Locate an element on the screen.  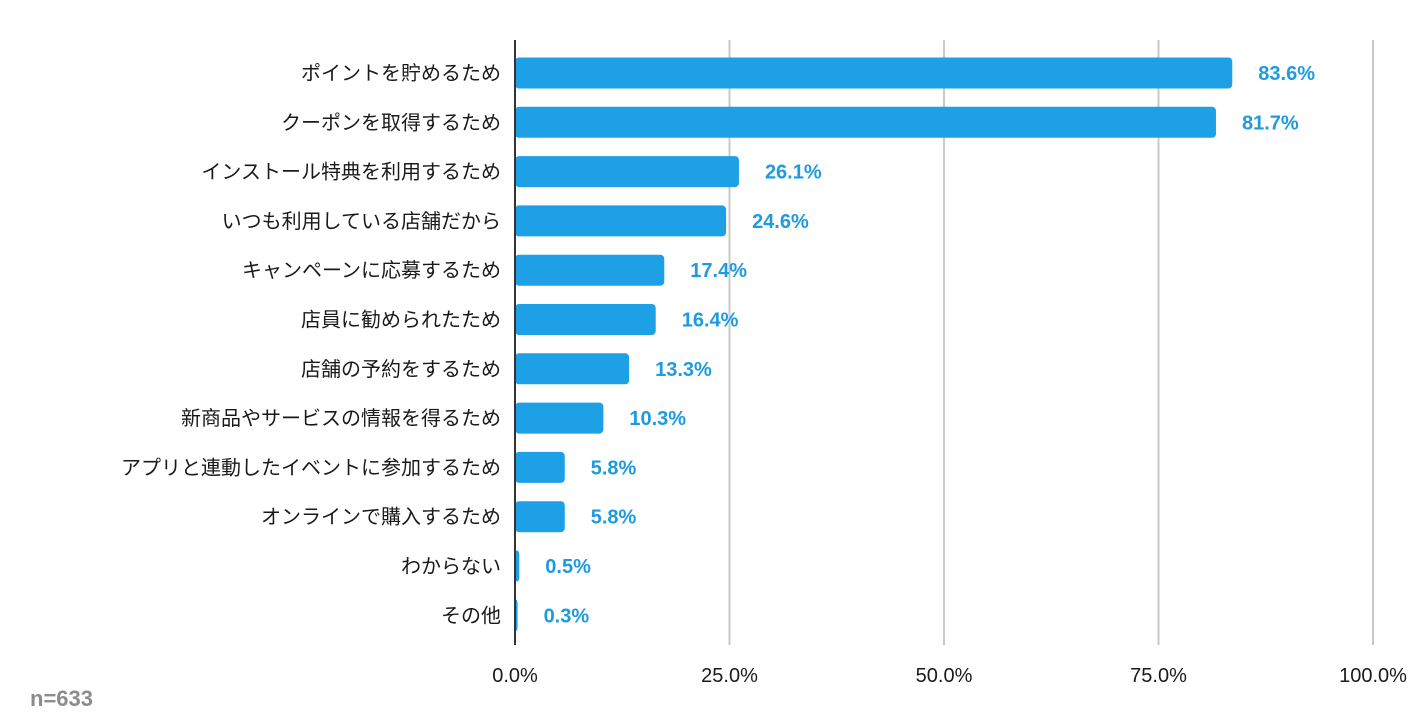
category-label-6: 店舗の予約をするため is located at coordinates (401, 369).